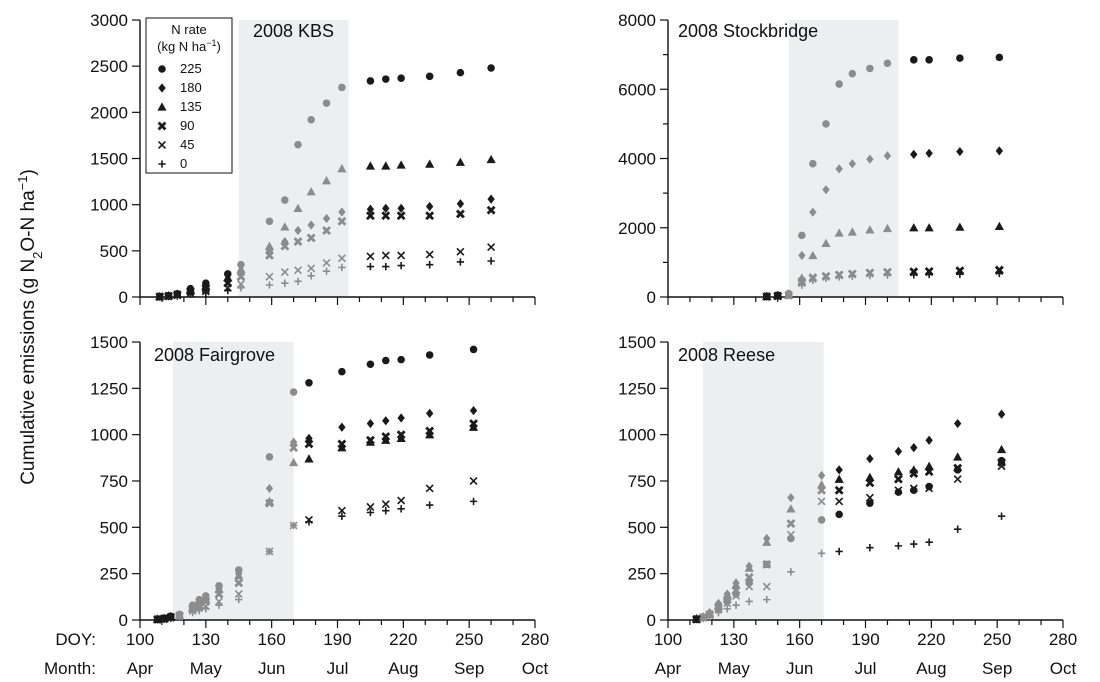 The image size is (1100, 682). What do you see at coordinates (206, 639) in the screenshot?
I see `fairgrove-x-tick-label: 130` at bounding box center [206, 639].